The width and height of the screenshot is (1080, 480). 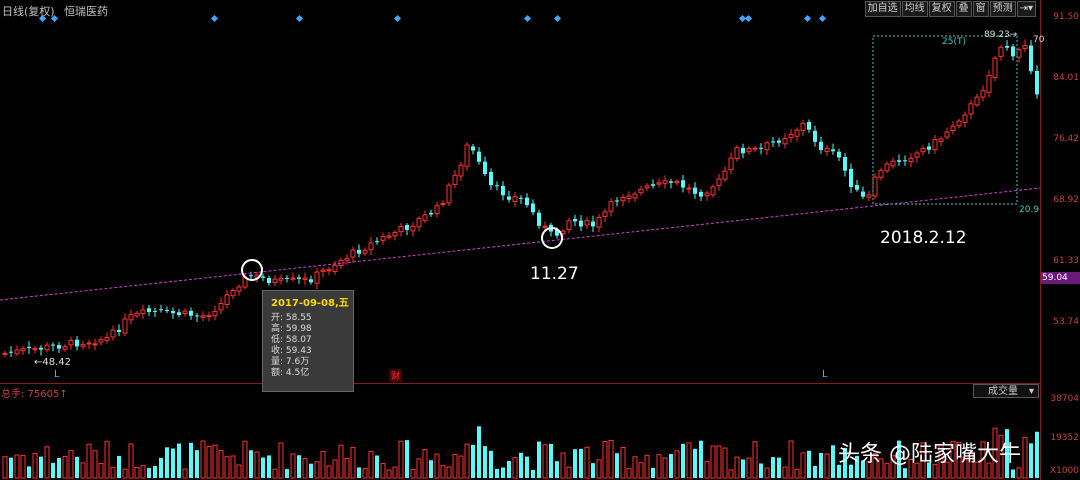 What do you see at coordinates (914, 9) in the screenshot?
I see `moving-average-button: 均线` at bounding box center [914, 9].